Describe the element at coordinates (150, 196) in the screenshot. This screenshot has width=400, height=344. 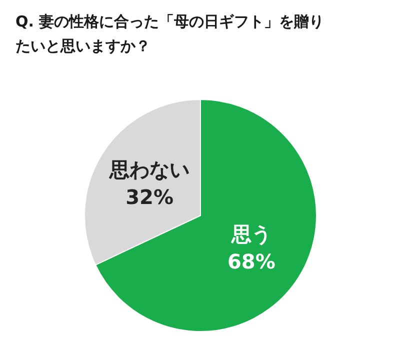
I see `data-label: 32%` at that location.